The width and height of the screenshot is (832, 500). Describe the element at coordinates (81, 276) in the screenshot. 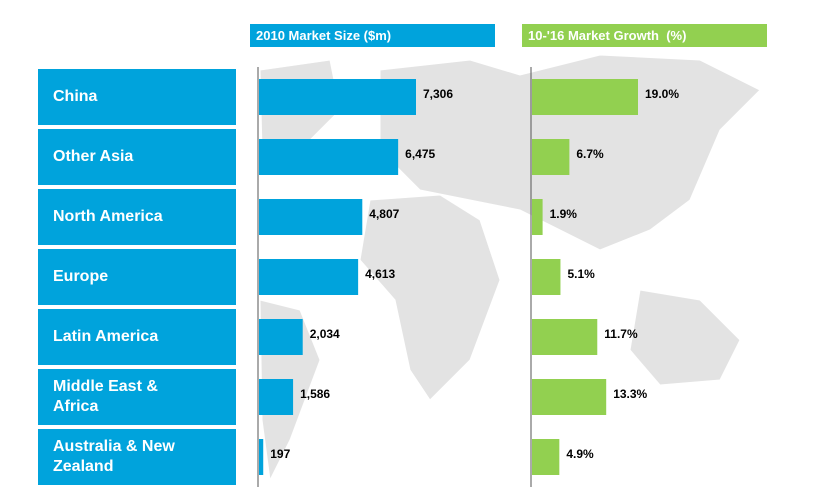

I see `category-label: Europe` at that location.